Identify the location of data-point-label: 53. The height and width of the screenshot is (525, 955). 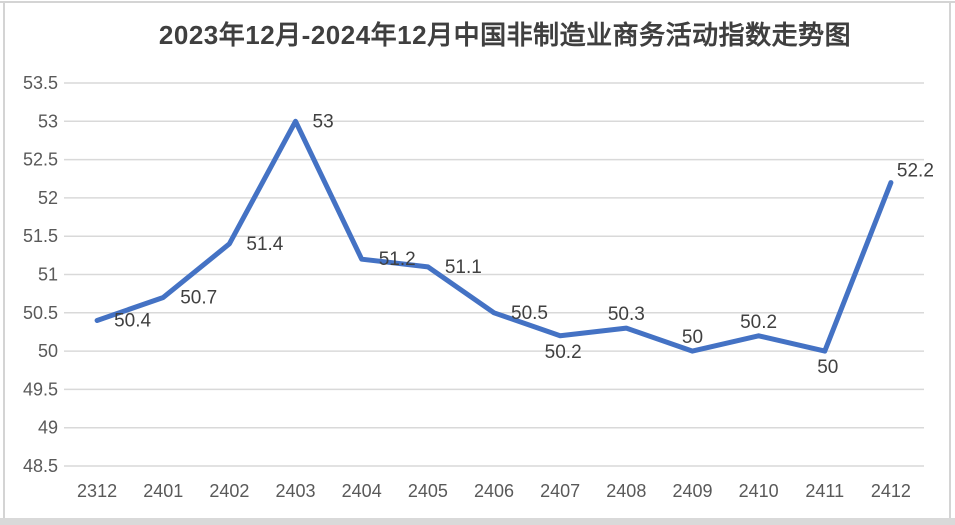
(323, 121).